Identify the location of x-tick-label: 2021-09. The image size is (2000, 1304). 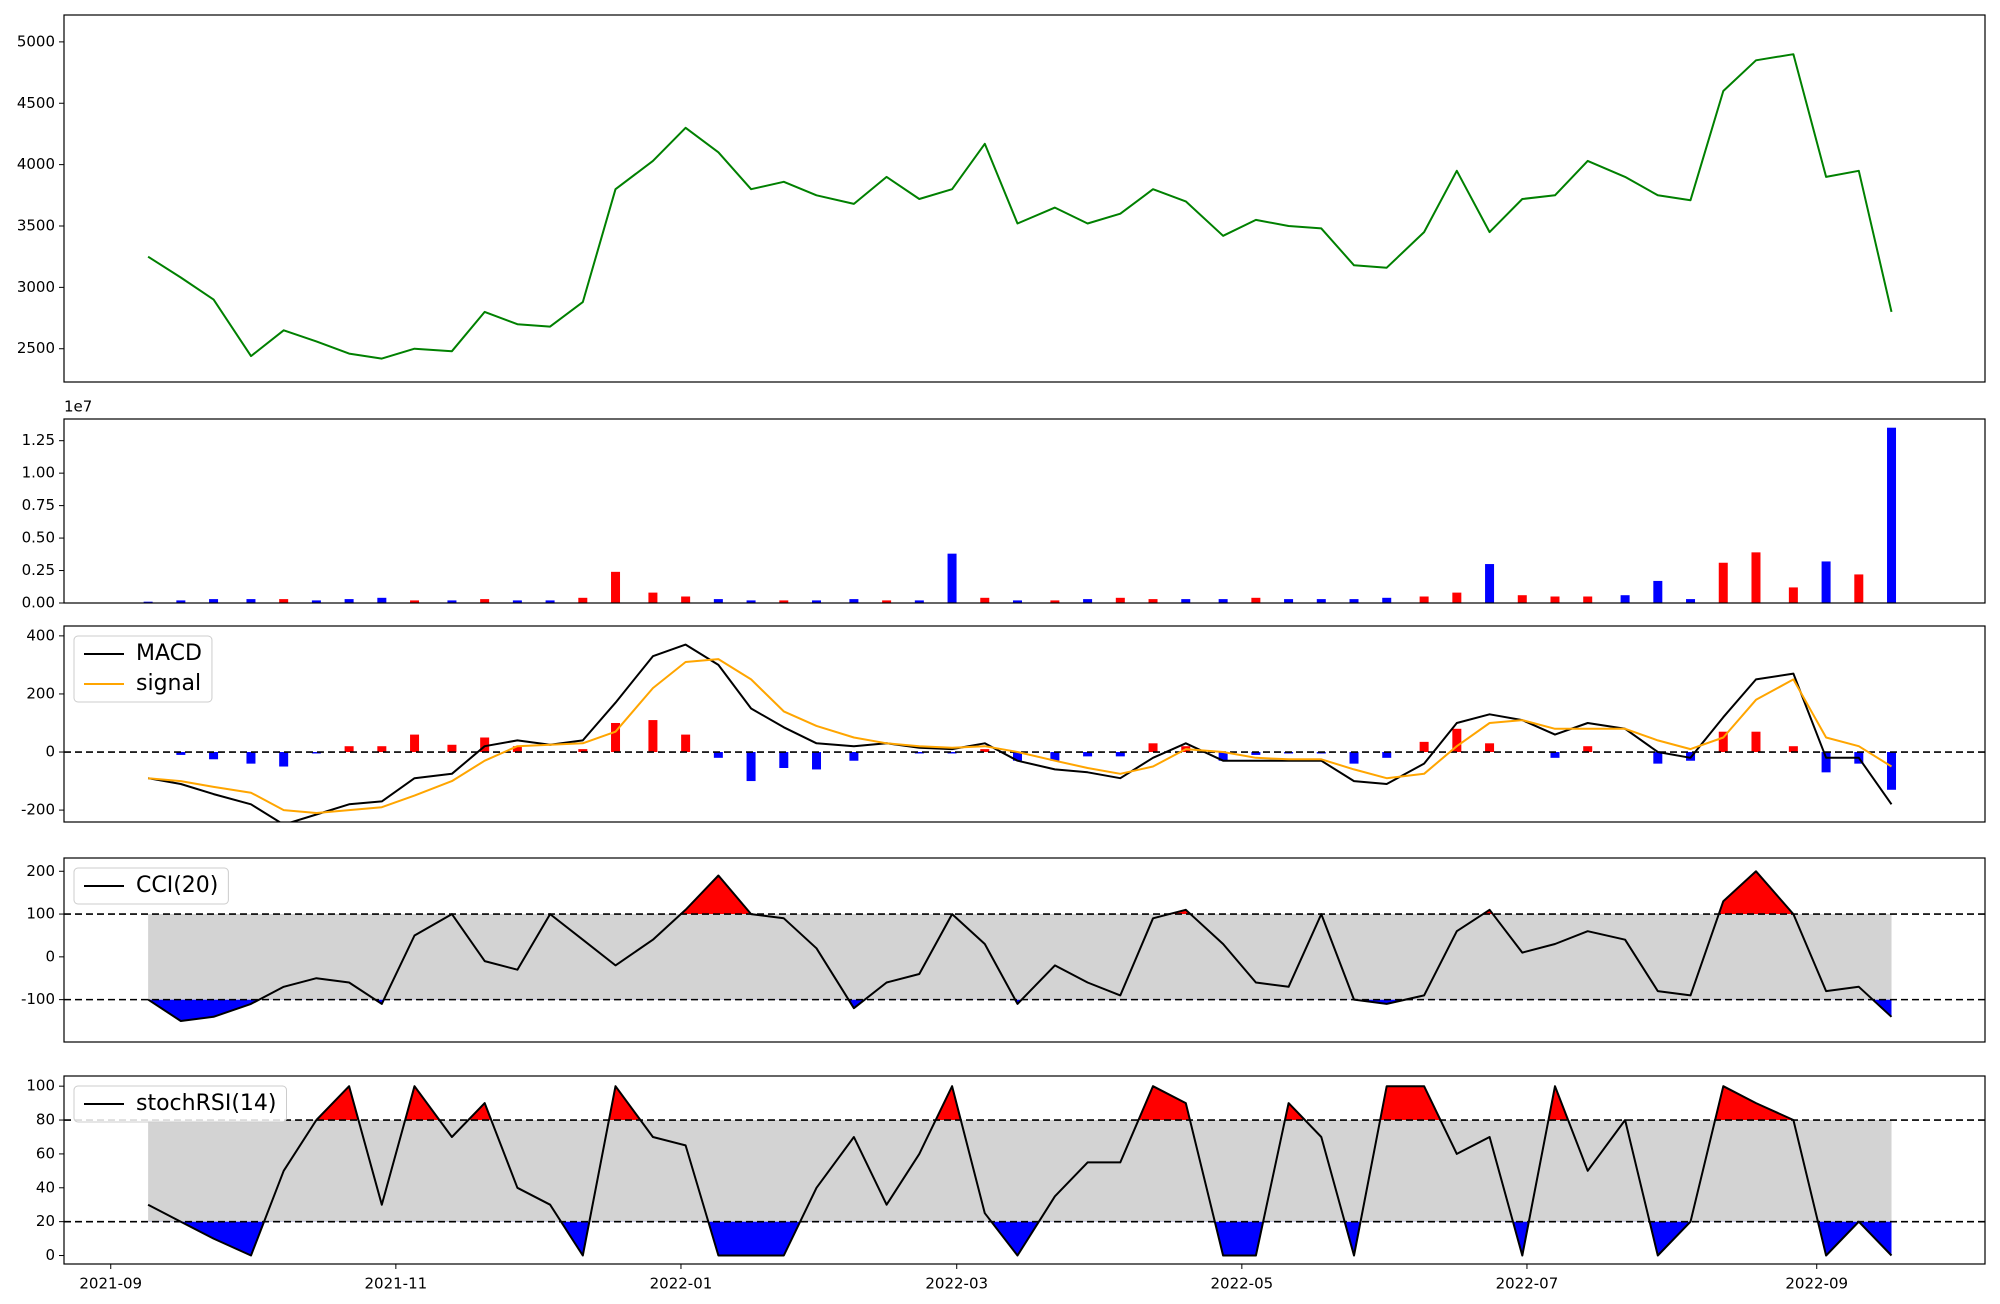
(110, 1284).